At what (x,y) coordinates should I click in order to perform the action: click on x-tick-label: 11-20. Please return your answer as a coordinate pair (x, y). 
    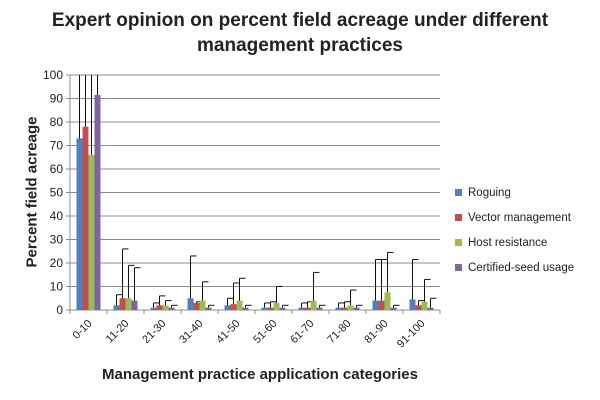
    Looking at the image, I should click on (118, 332).